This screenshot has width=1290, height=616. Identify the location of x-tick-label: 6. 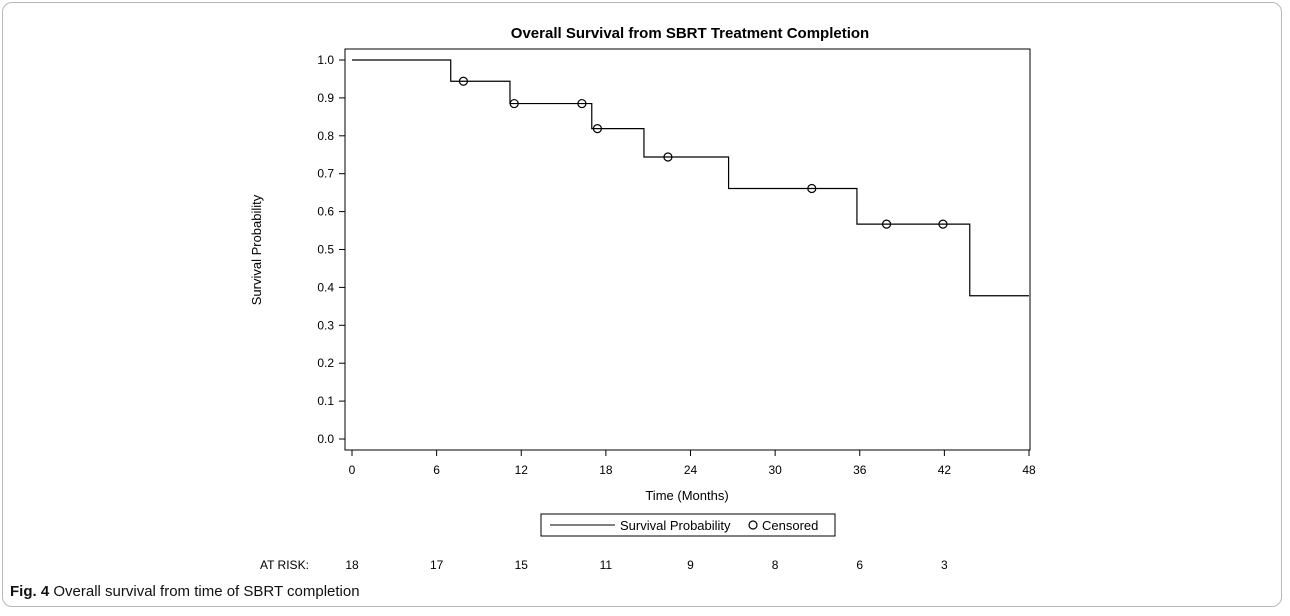
(436, 470).